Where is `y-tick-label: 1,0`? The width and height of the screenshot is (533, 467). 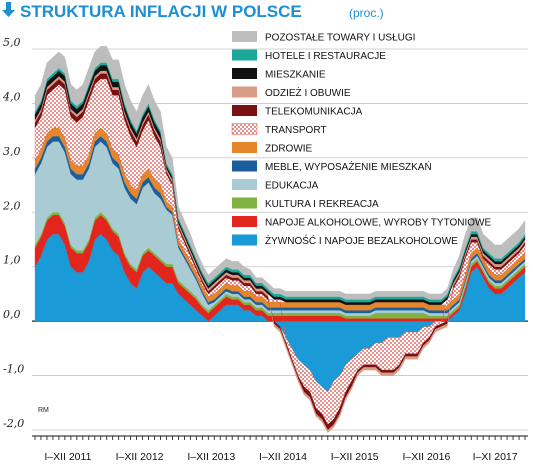 y-tick-label: 1,0 is located at coordinates (12, 260).